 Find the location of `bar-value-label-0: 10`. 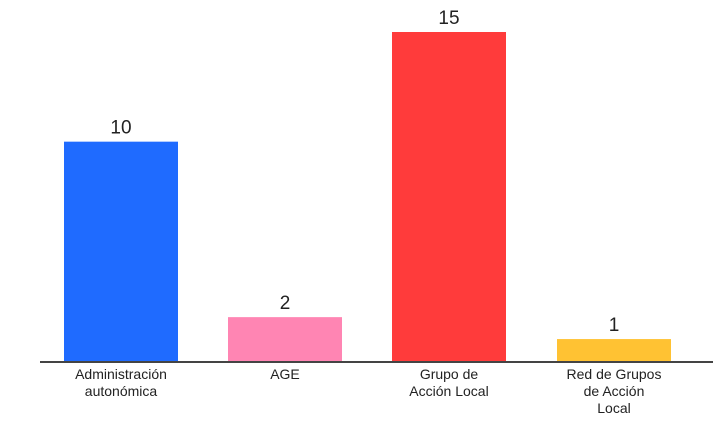

bar-value-label-0: 10 is located at coordinates (120, 128).